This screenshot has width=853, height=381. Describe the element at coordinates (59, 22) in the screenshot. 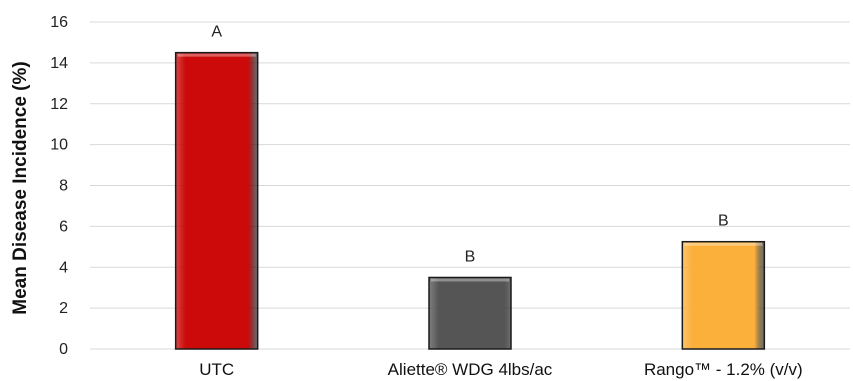

I see `y-tick-label: 16` at that location.